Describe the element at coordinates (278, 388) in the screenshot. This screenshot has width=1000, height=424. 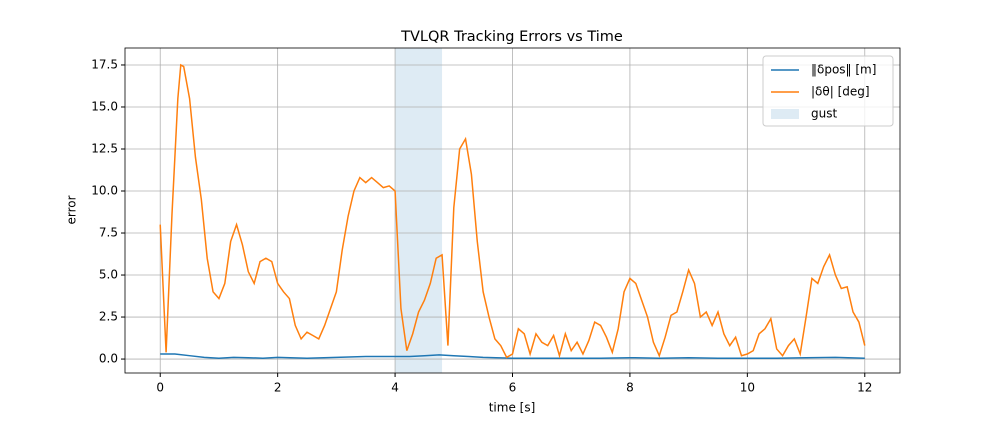
I see `x-tick-label: 2` at that location.